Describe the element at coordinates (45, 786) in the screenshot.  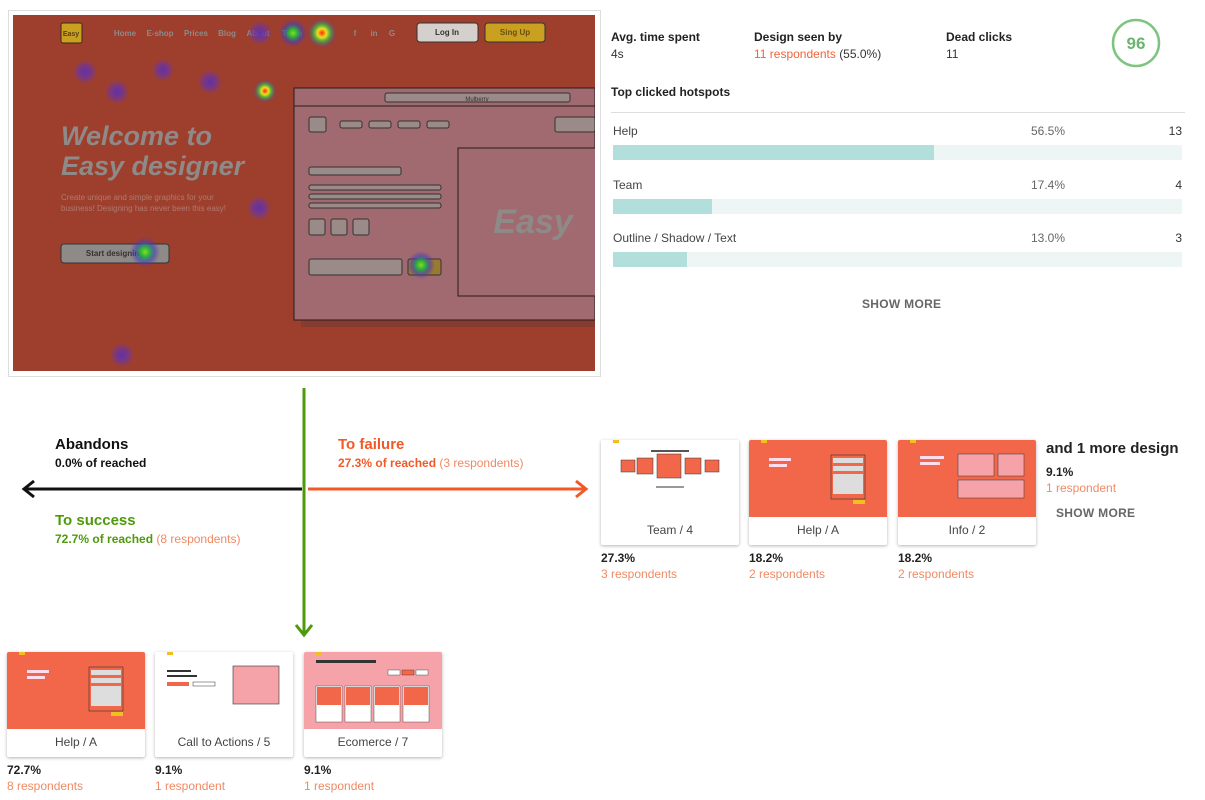
I see `design-respondents: 8 respondents` at that location.